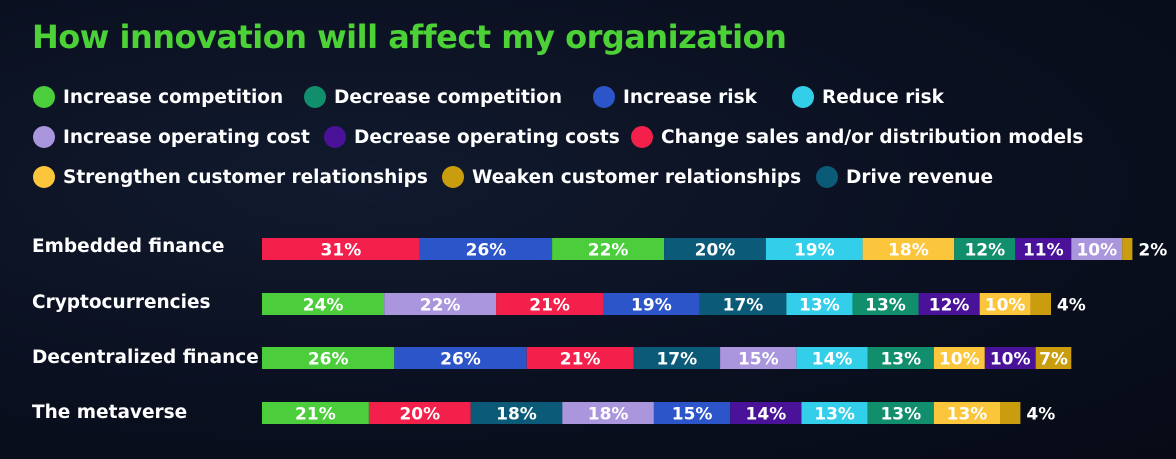  I want to click on bar-value-label-embedded-finance-drive-revenue: 20%, so click(715, 251).